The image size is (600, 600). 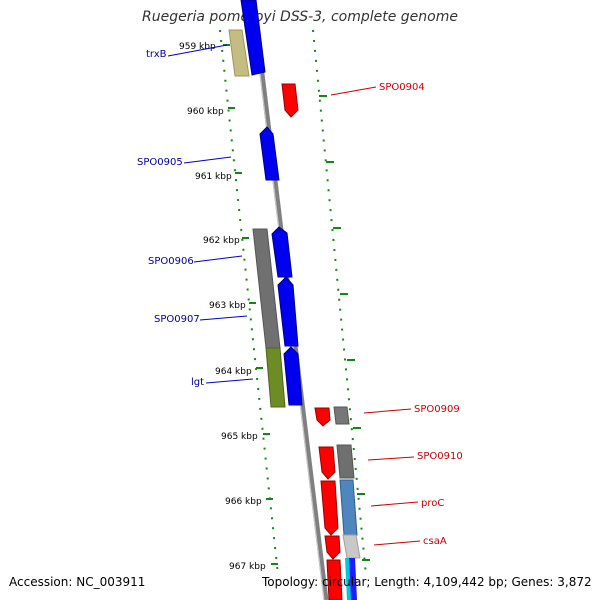 What do you see at coordinates (329, 508) in the screenshot?
I see `proC-gene` at bounding box center [329, 508].